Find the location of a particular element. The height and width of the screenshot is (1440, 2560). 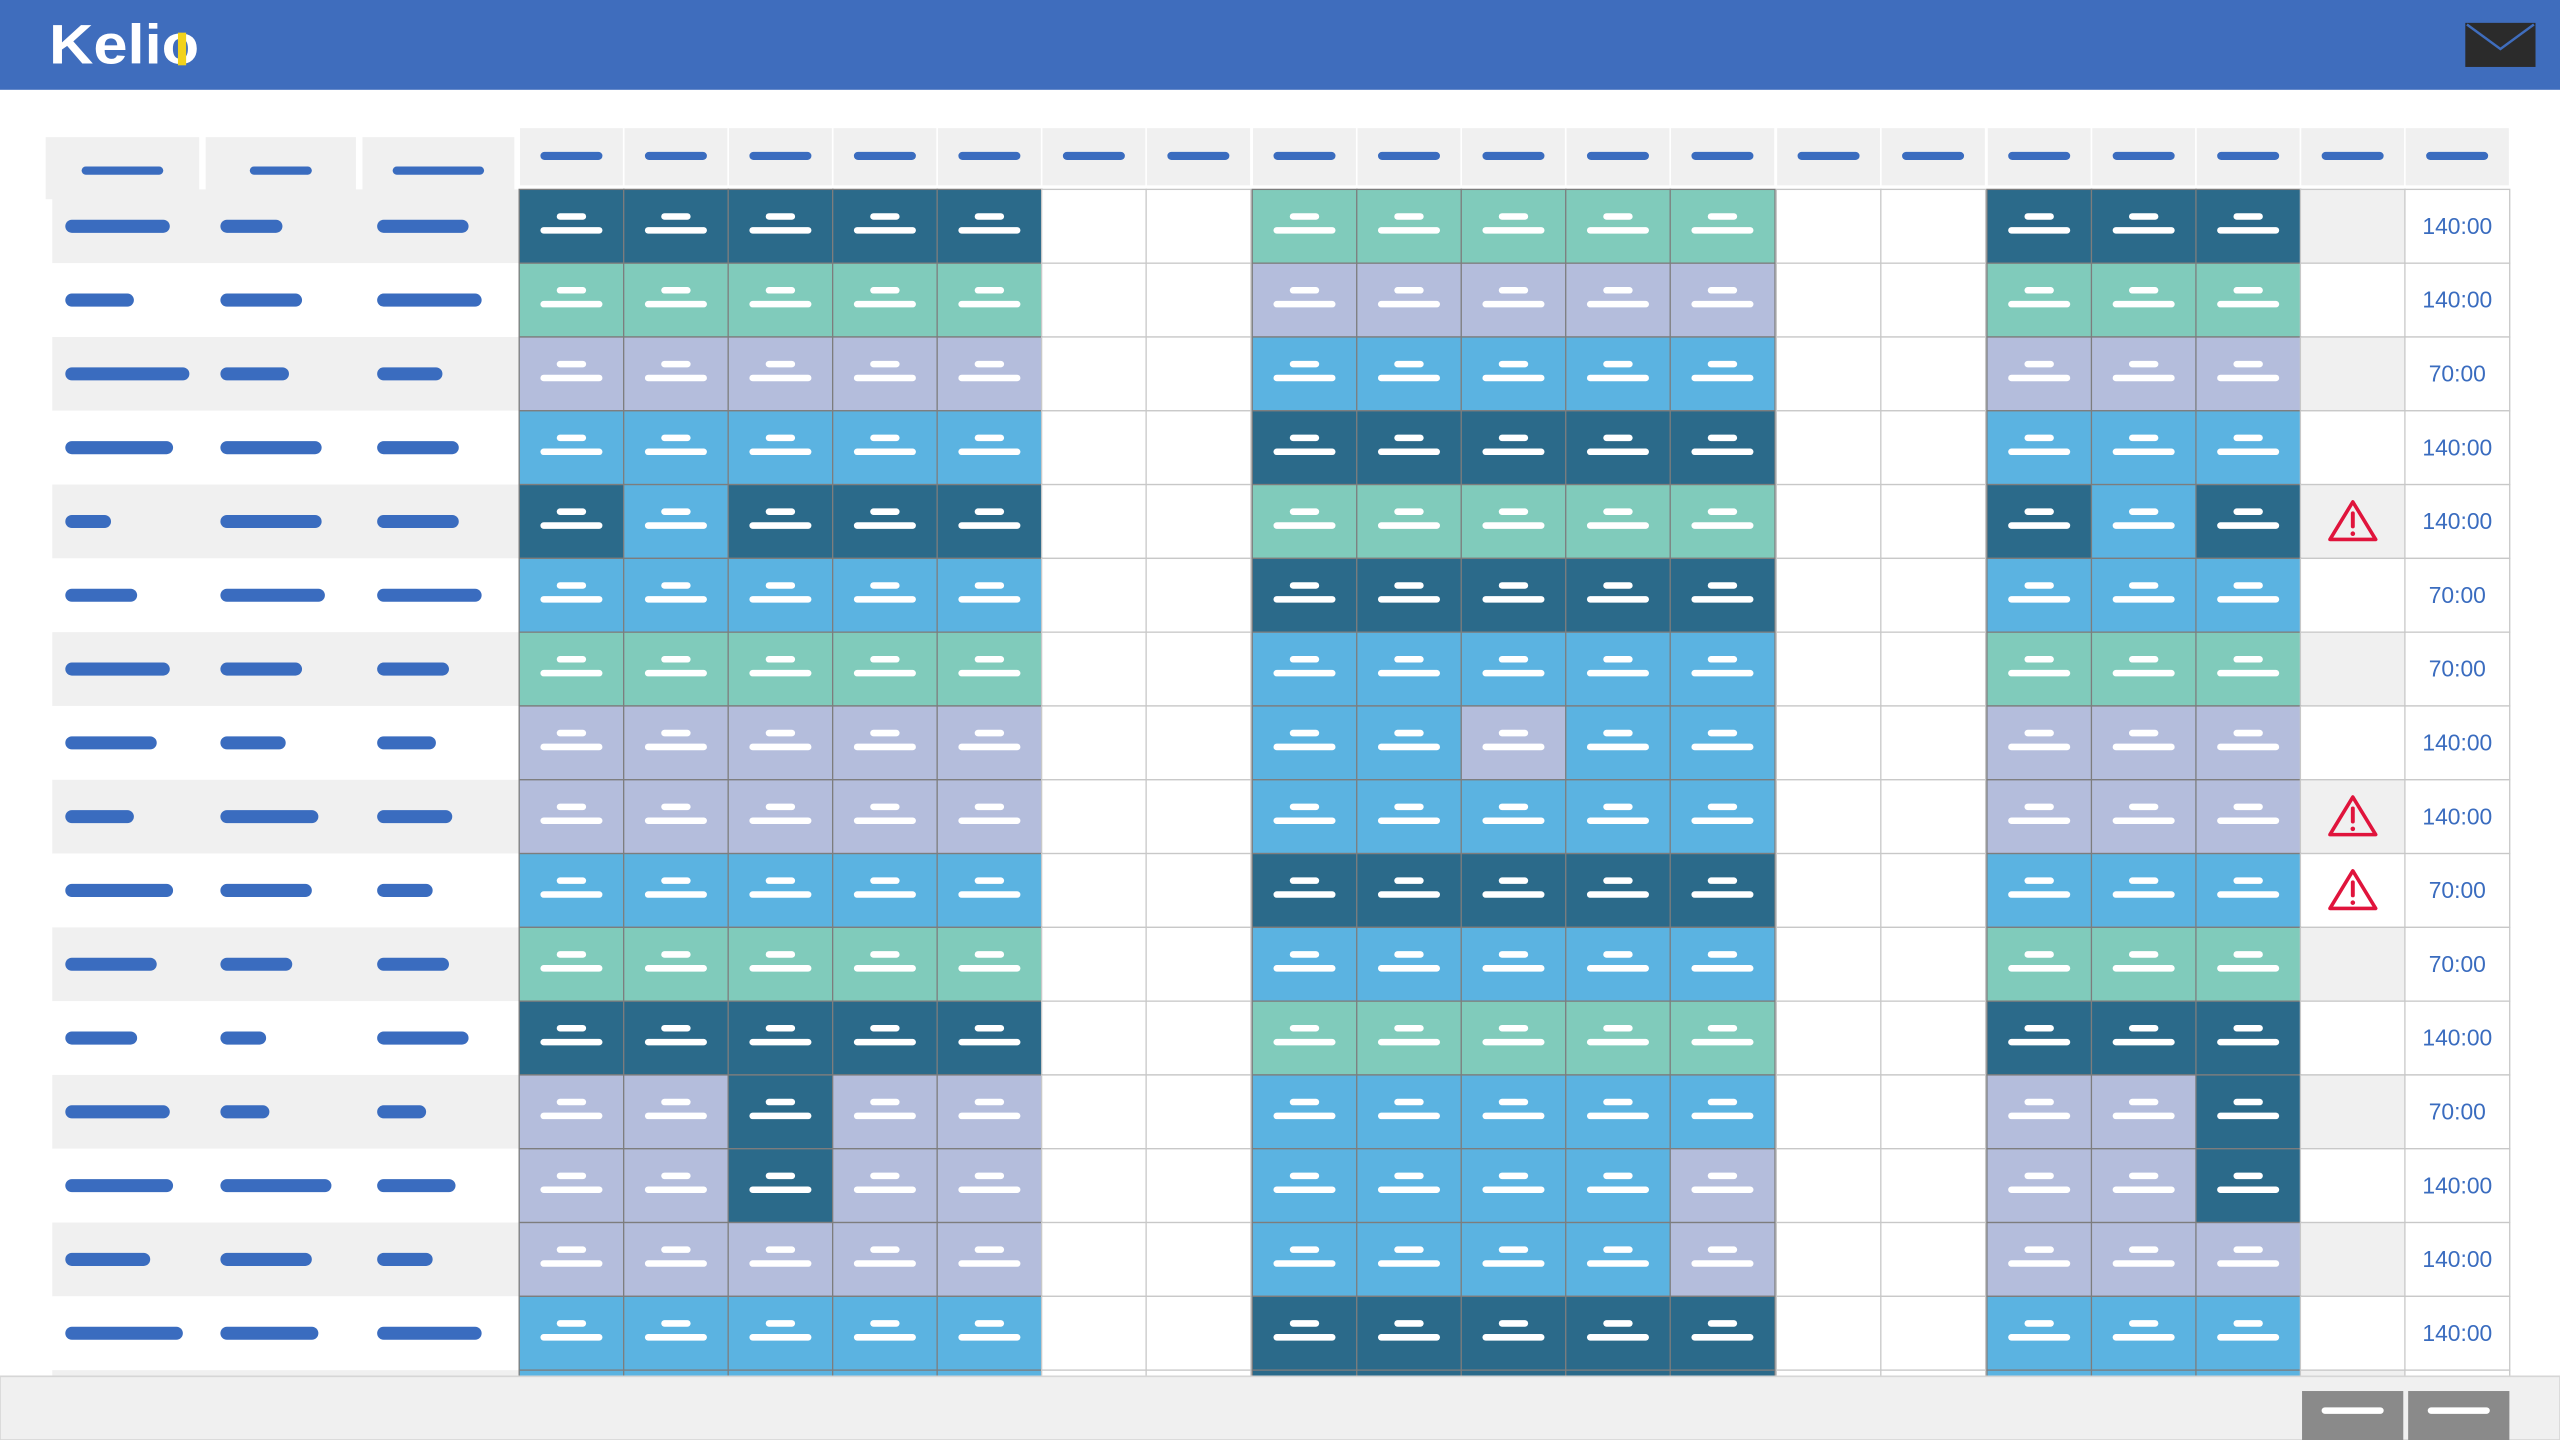

alert-cell is located at coordinates (2352, 1333).